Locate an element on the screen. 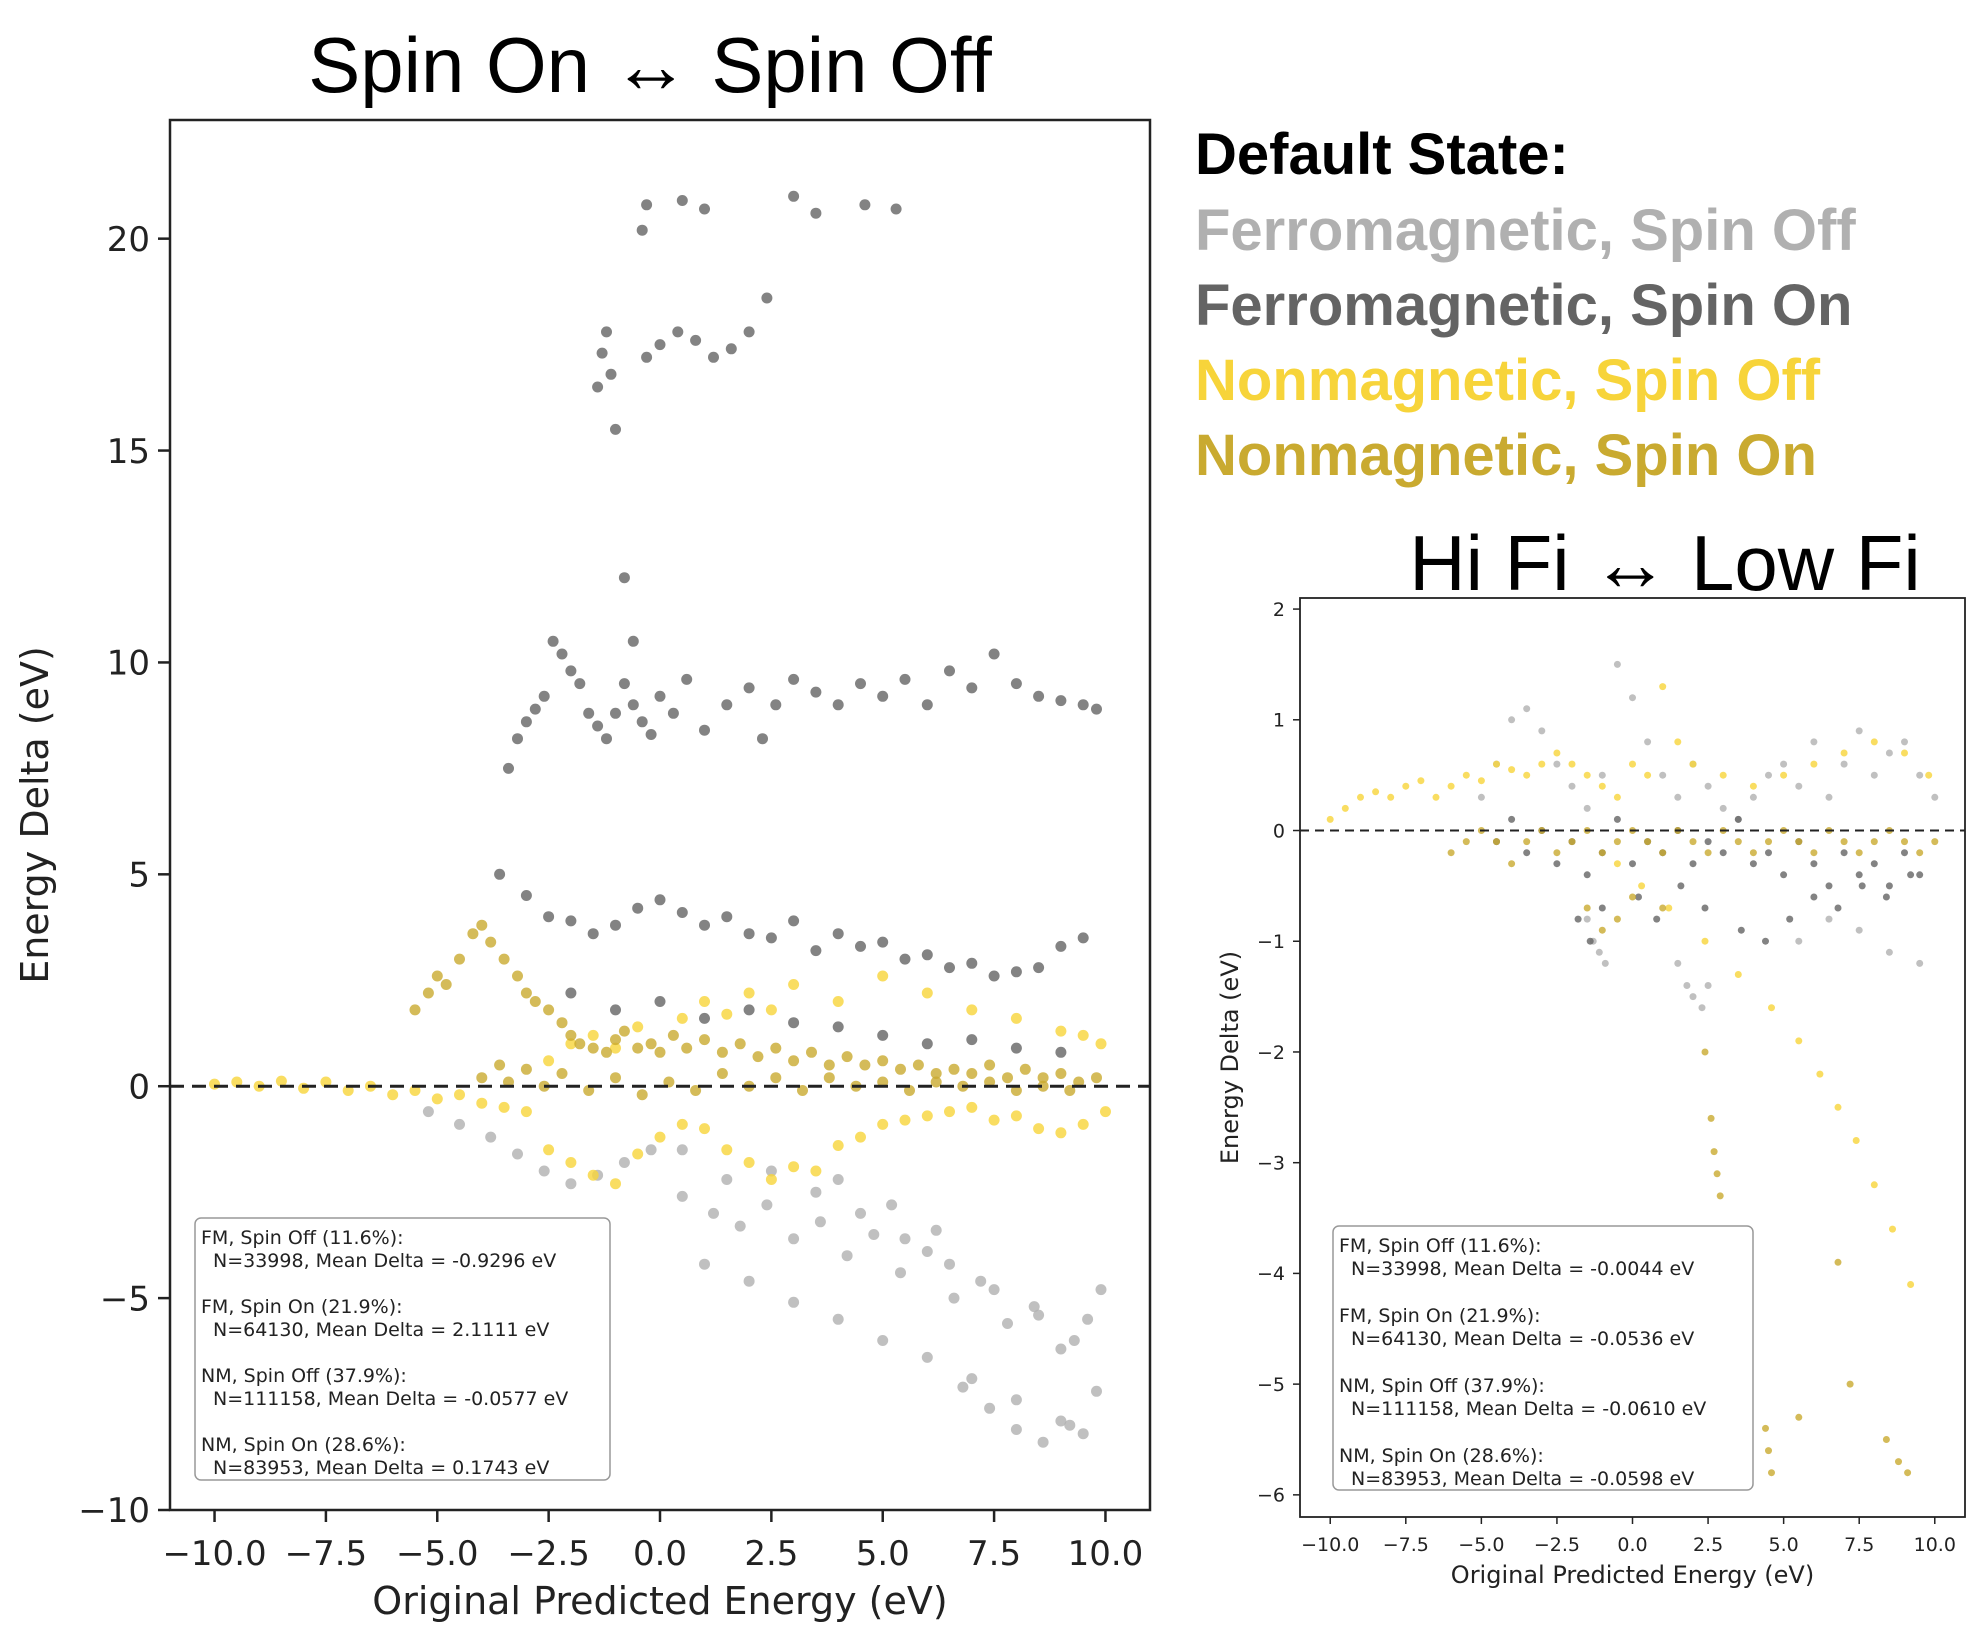 The height and width of the screenshot is (1642, 1982). series-nm-spin-on is located at coordinates (1693, 1152).